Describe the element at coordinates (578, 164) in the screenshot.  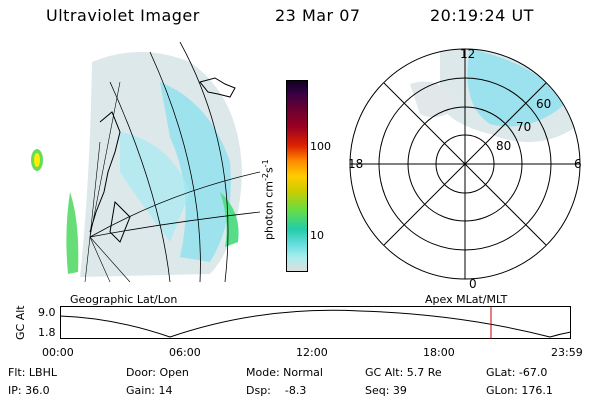
I see `mlt-label-6: 6` at that location.